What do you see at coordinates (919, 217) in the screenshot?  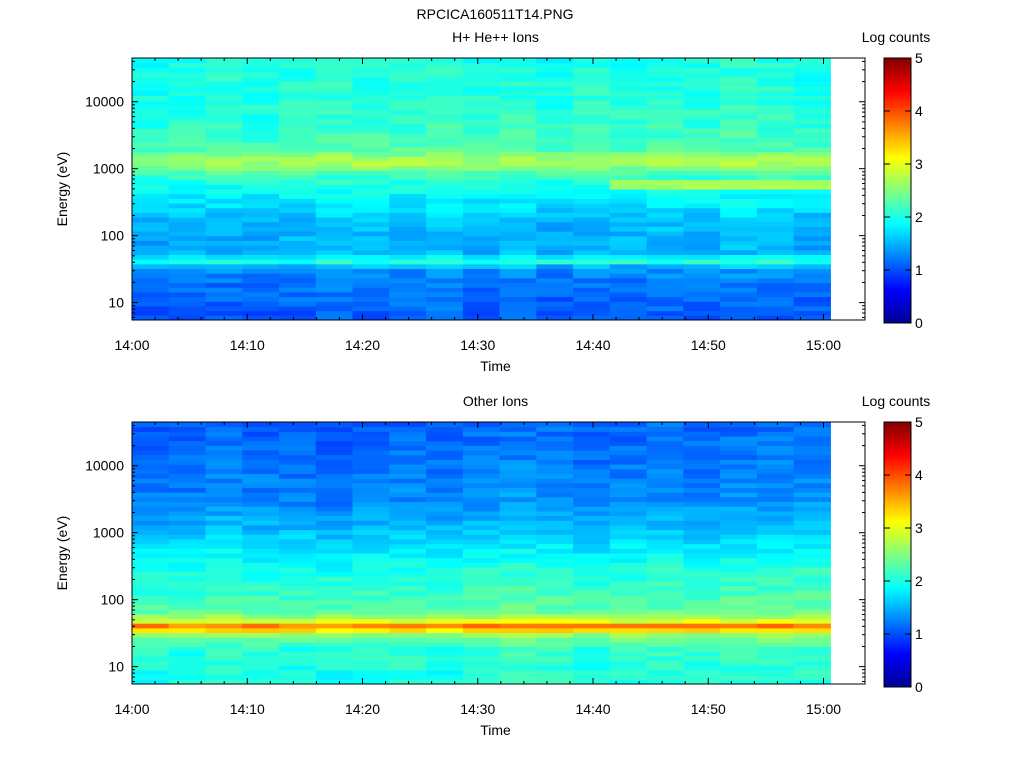 I see `colorbar-tick-label: 2` at bounding box center [919, 217].